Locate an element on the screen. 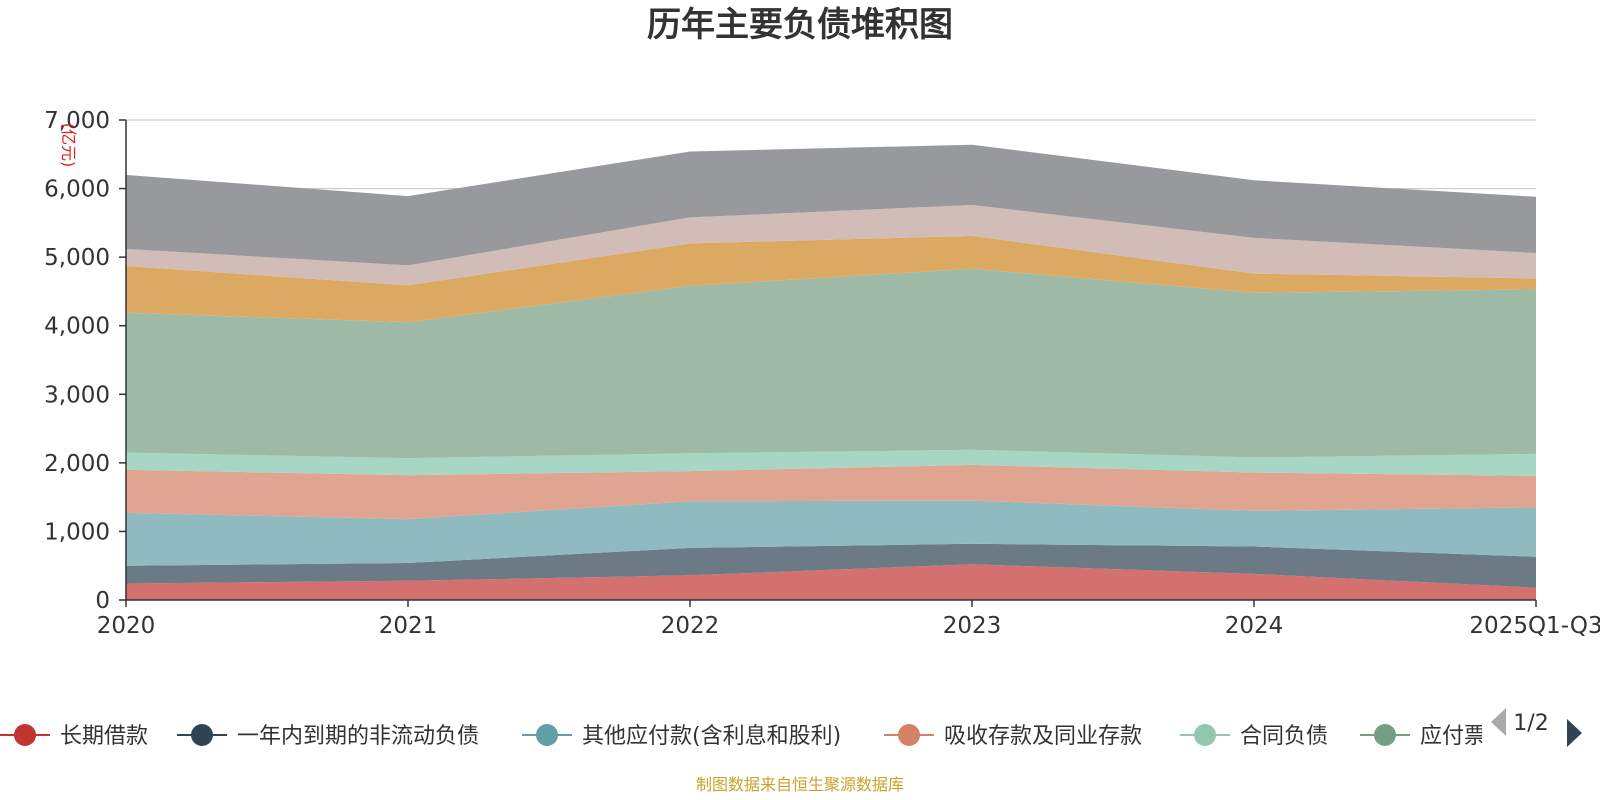  x-tick-label: 2020 is located at coordinates (126, 626).